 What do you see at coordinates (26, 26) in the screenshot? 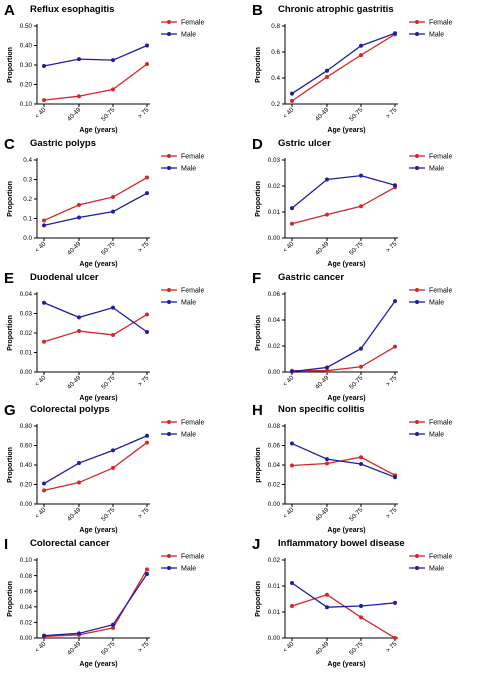
I see `y-tick-label: 0.50` at bounding box center [26, 26].